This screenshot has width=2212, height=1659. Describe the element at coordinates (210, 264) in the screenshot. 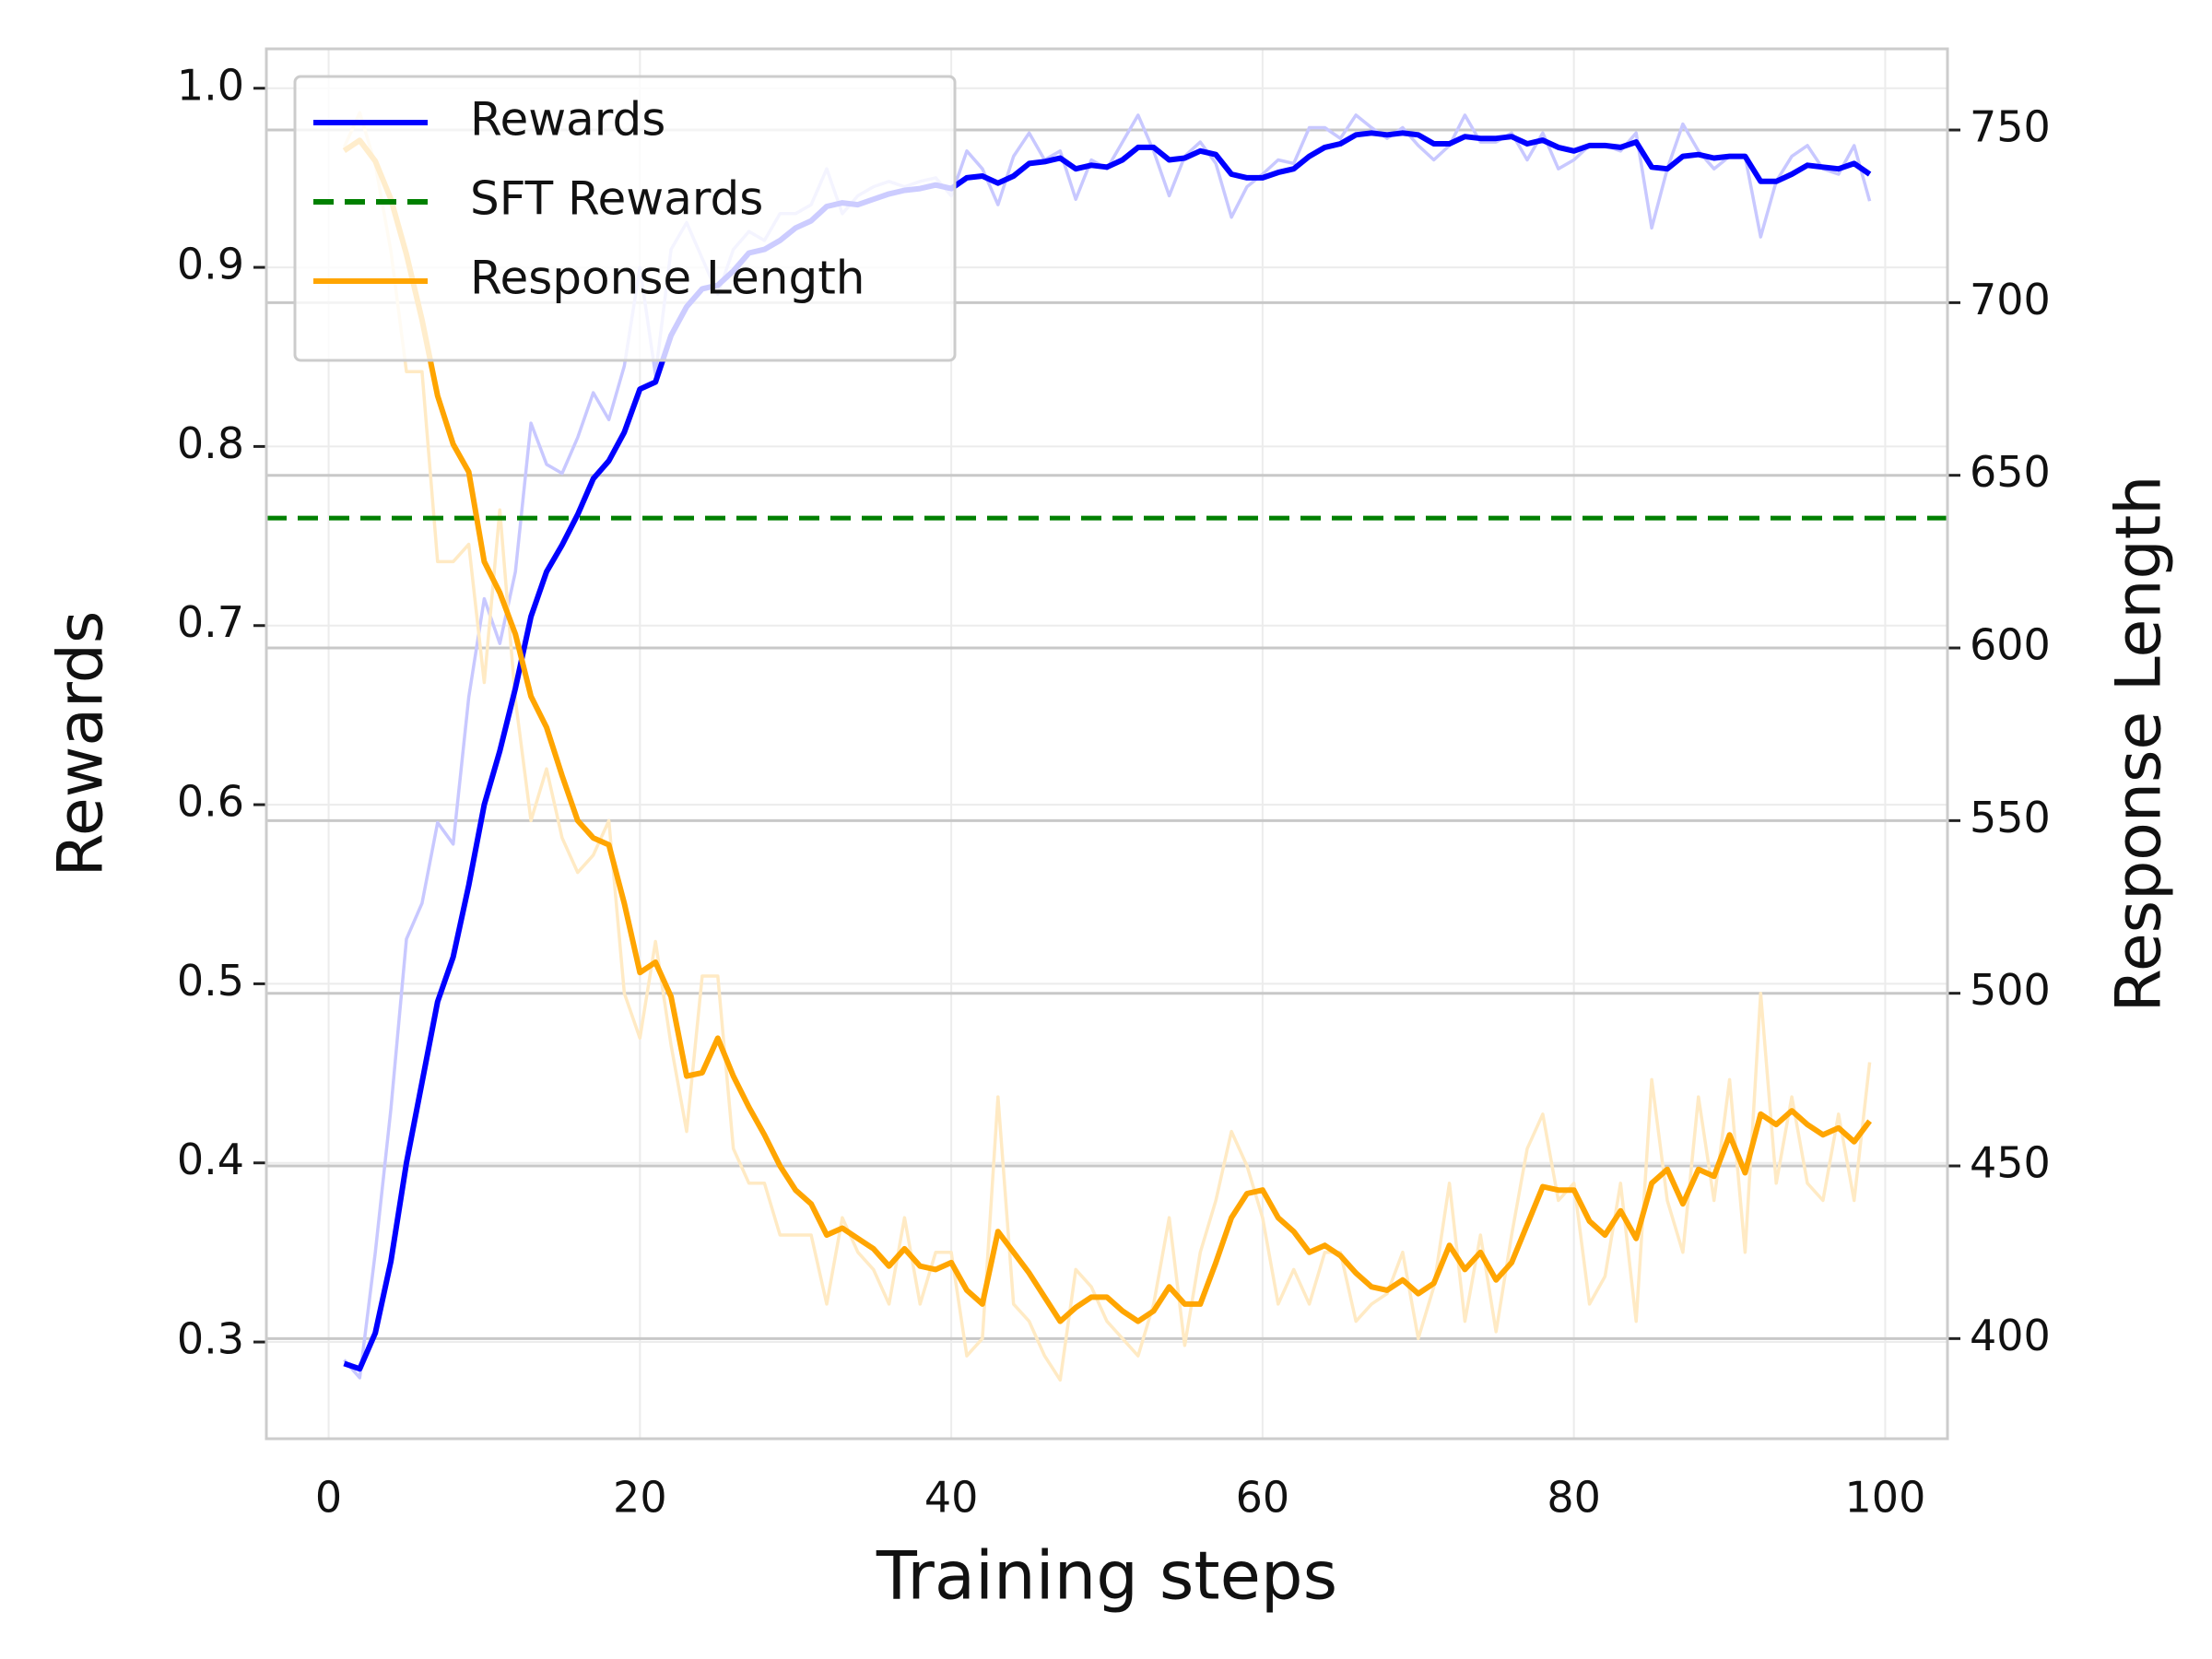

I see `y-tick-label: 0.9` at that location.